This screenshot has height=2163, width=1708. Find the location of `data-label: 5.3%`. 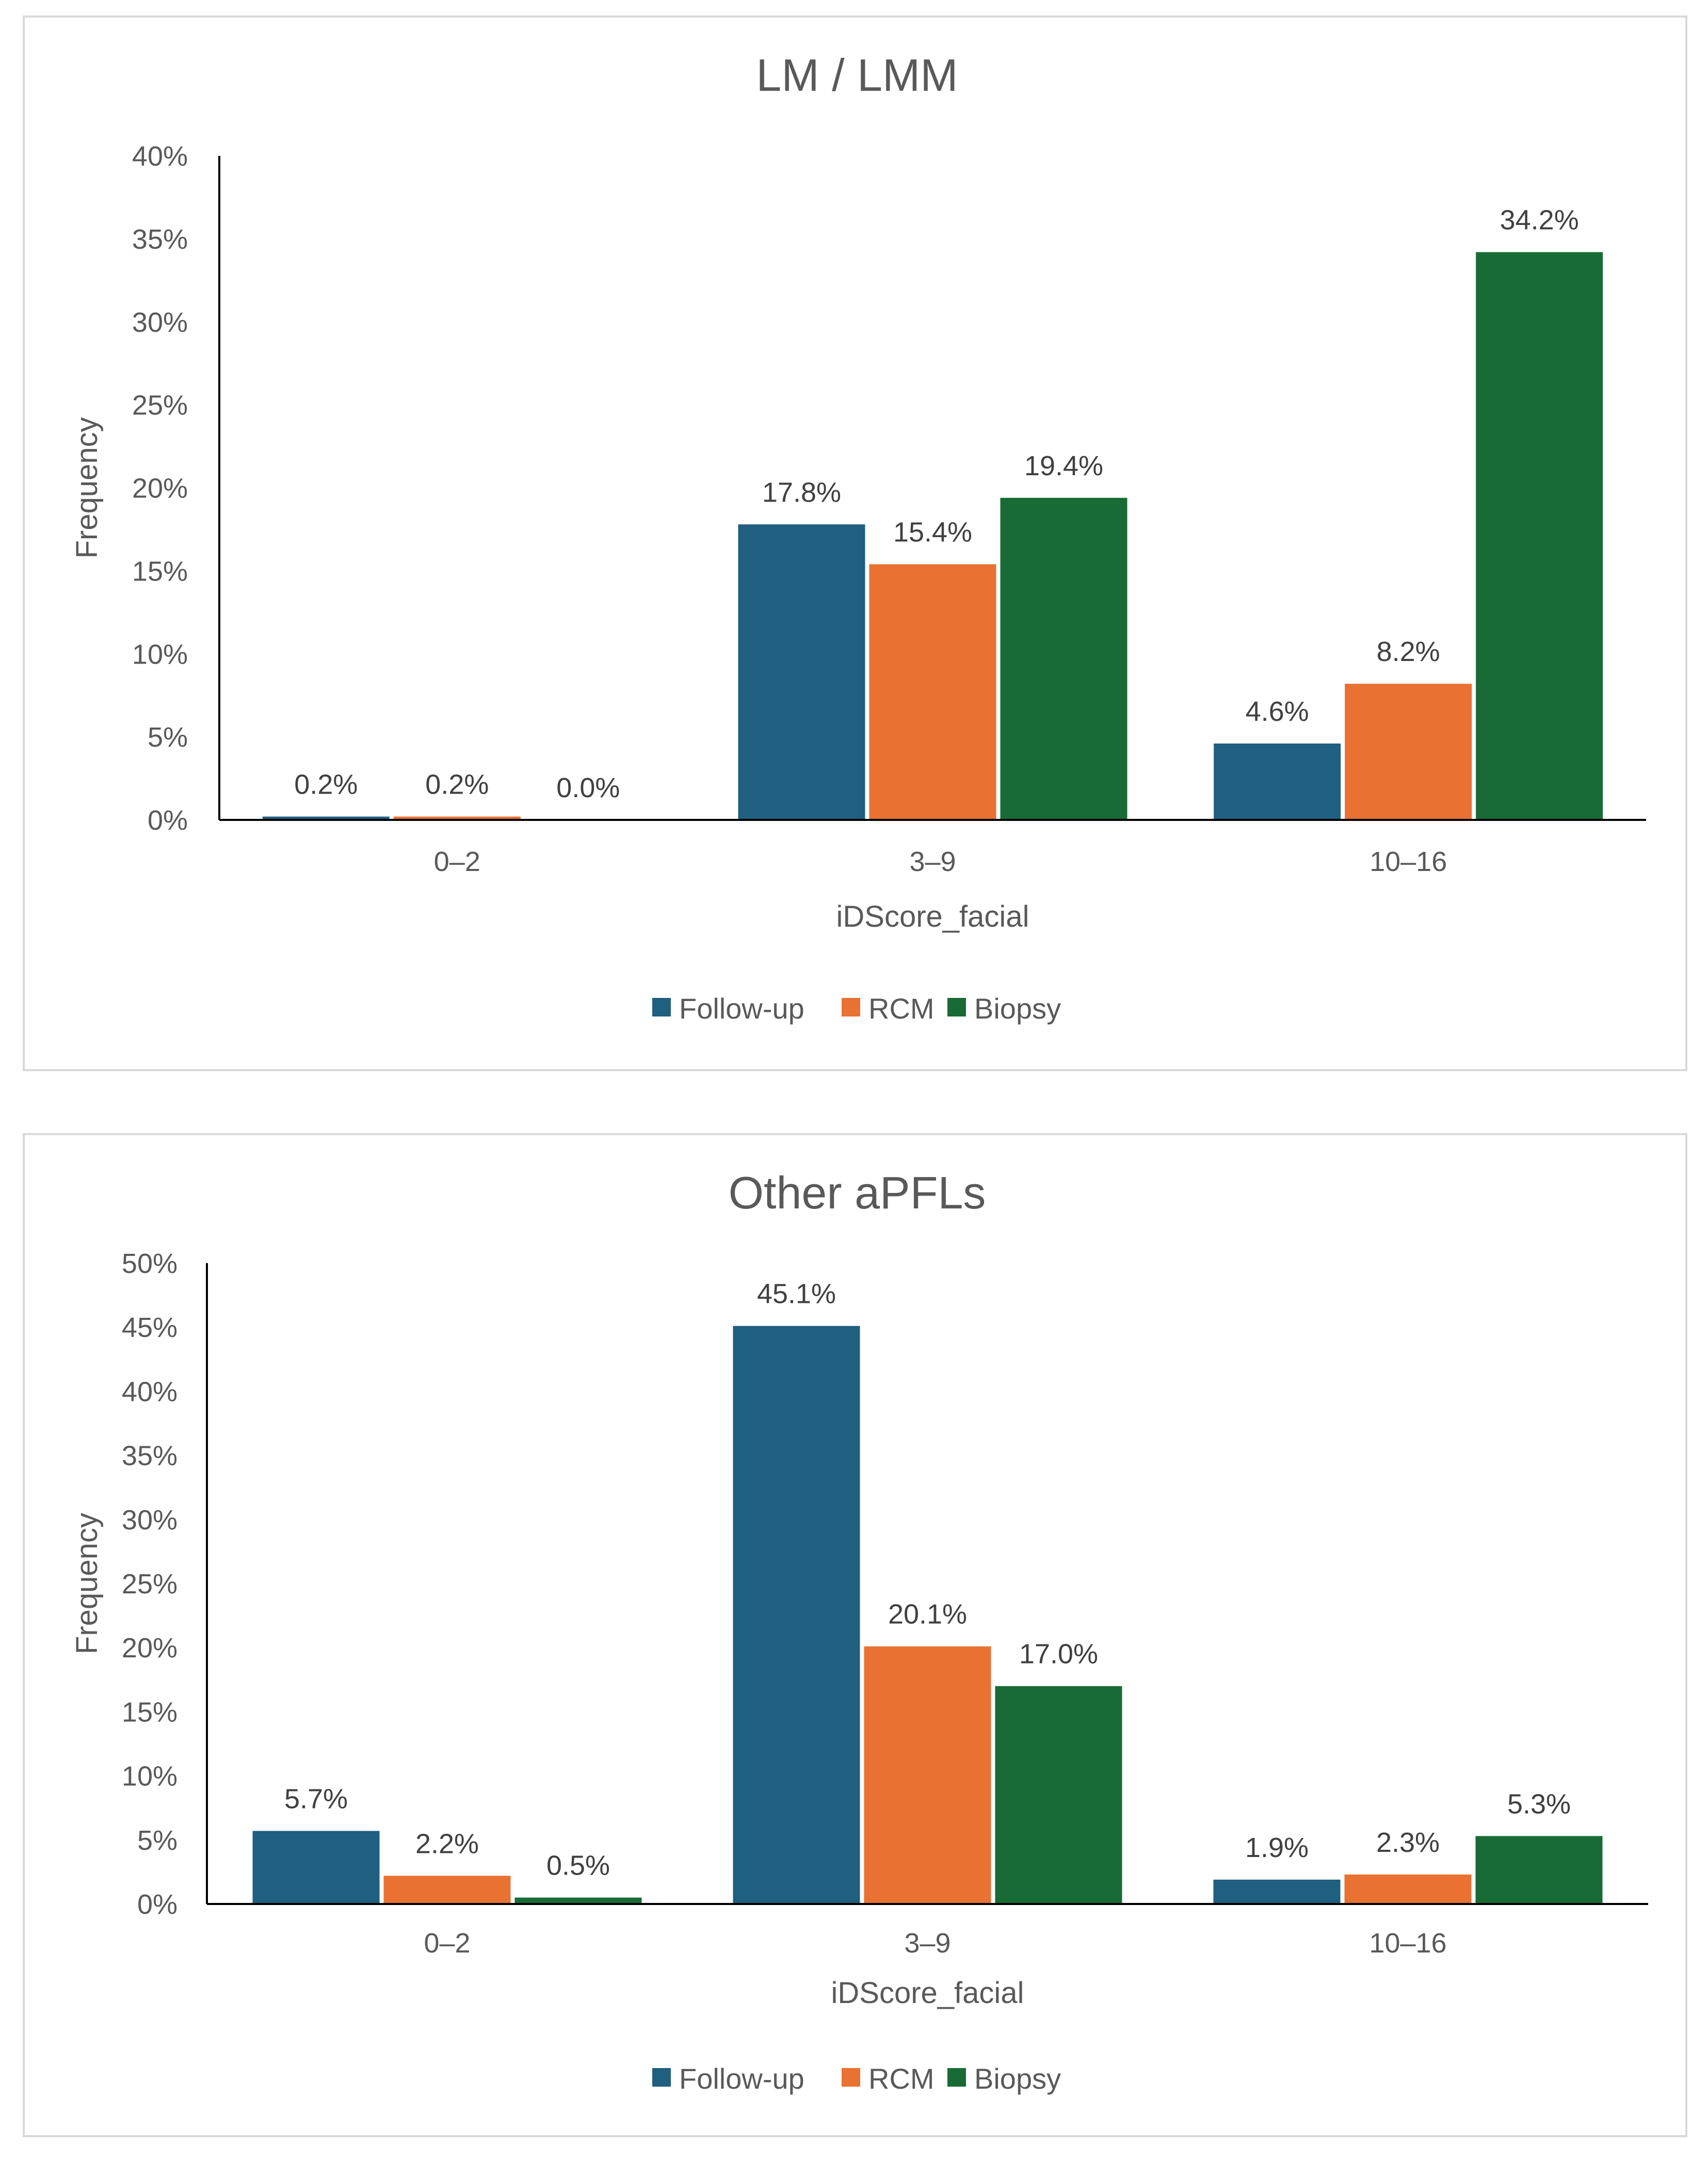

data-label: 5.3% is located at coordinates (1539, 1803).